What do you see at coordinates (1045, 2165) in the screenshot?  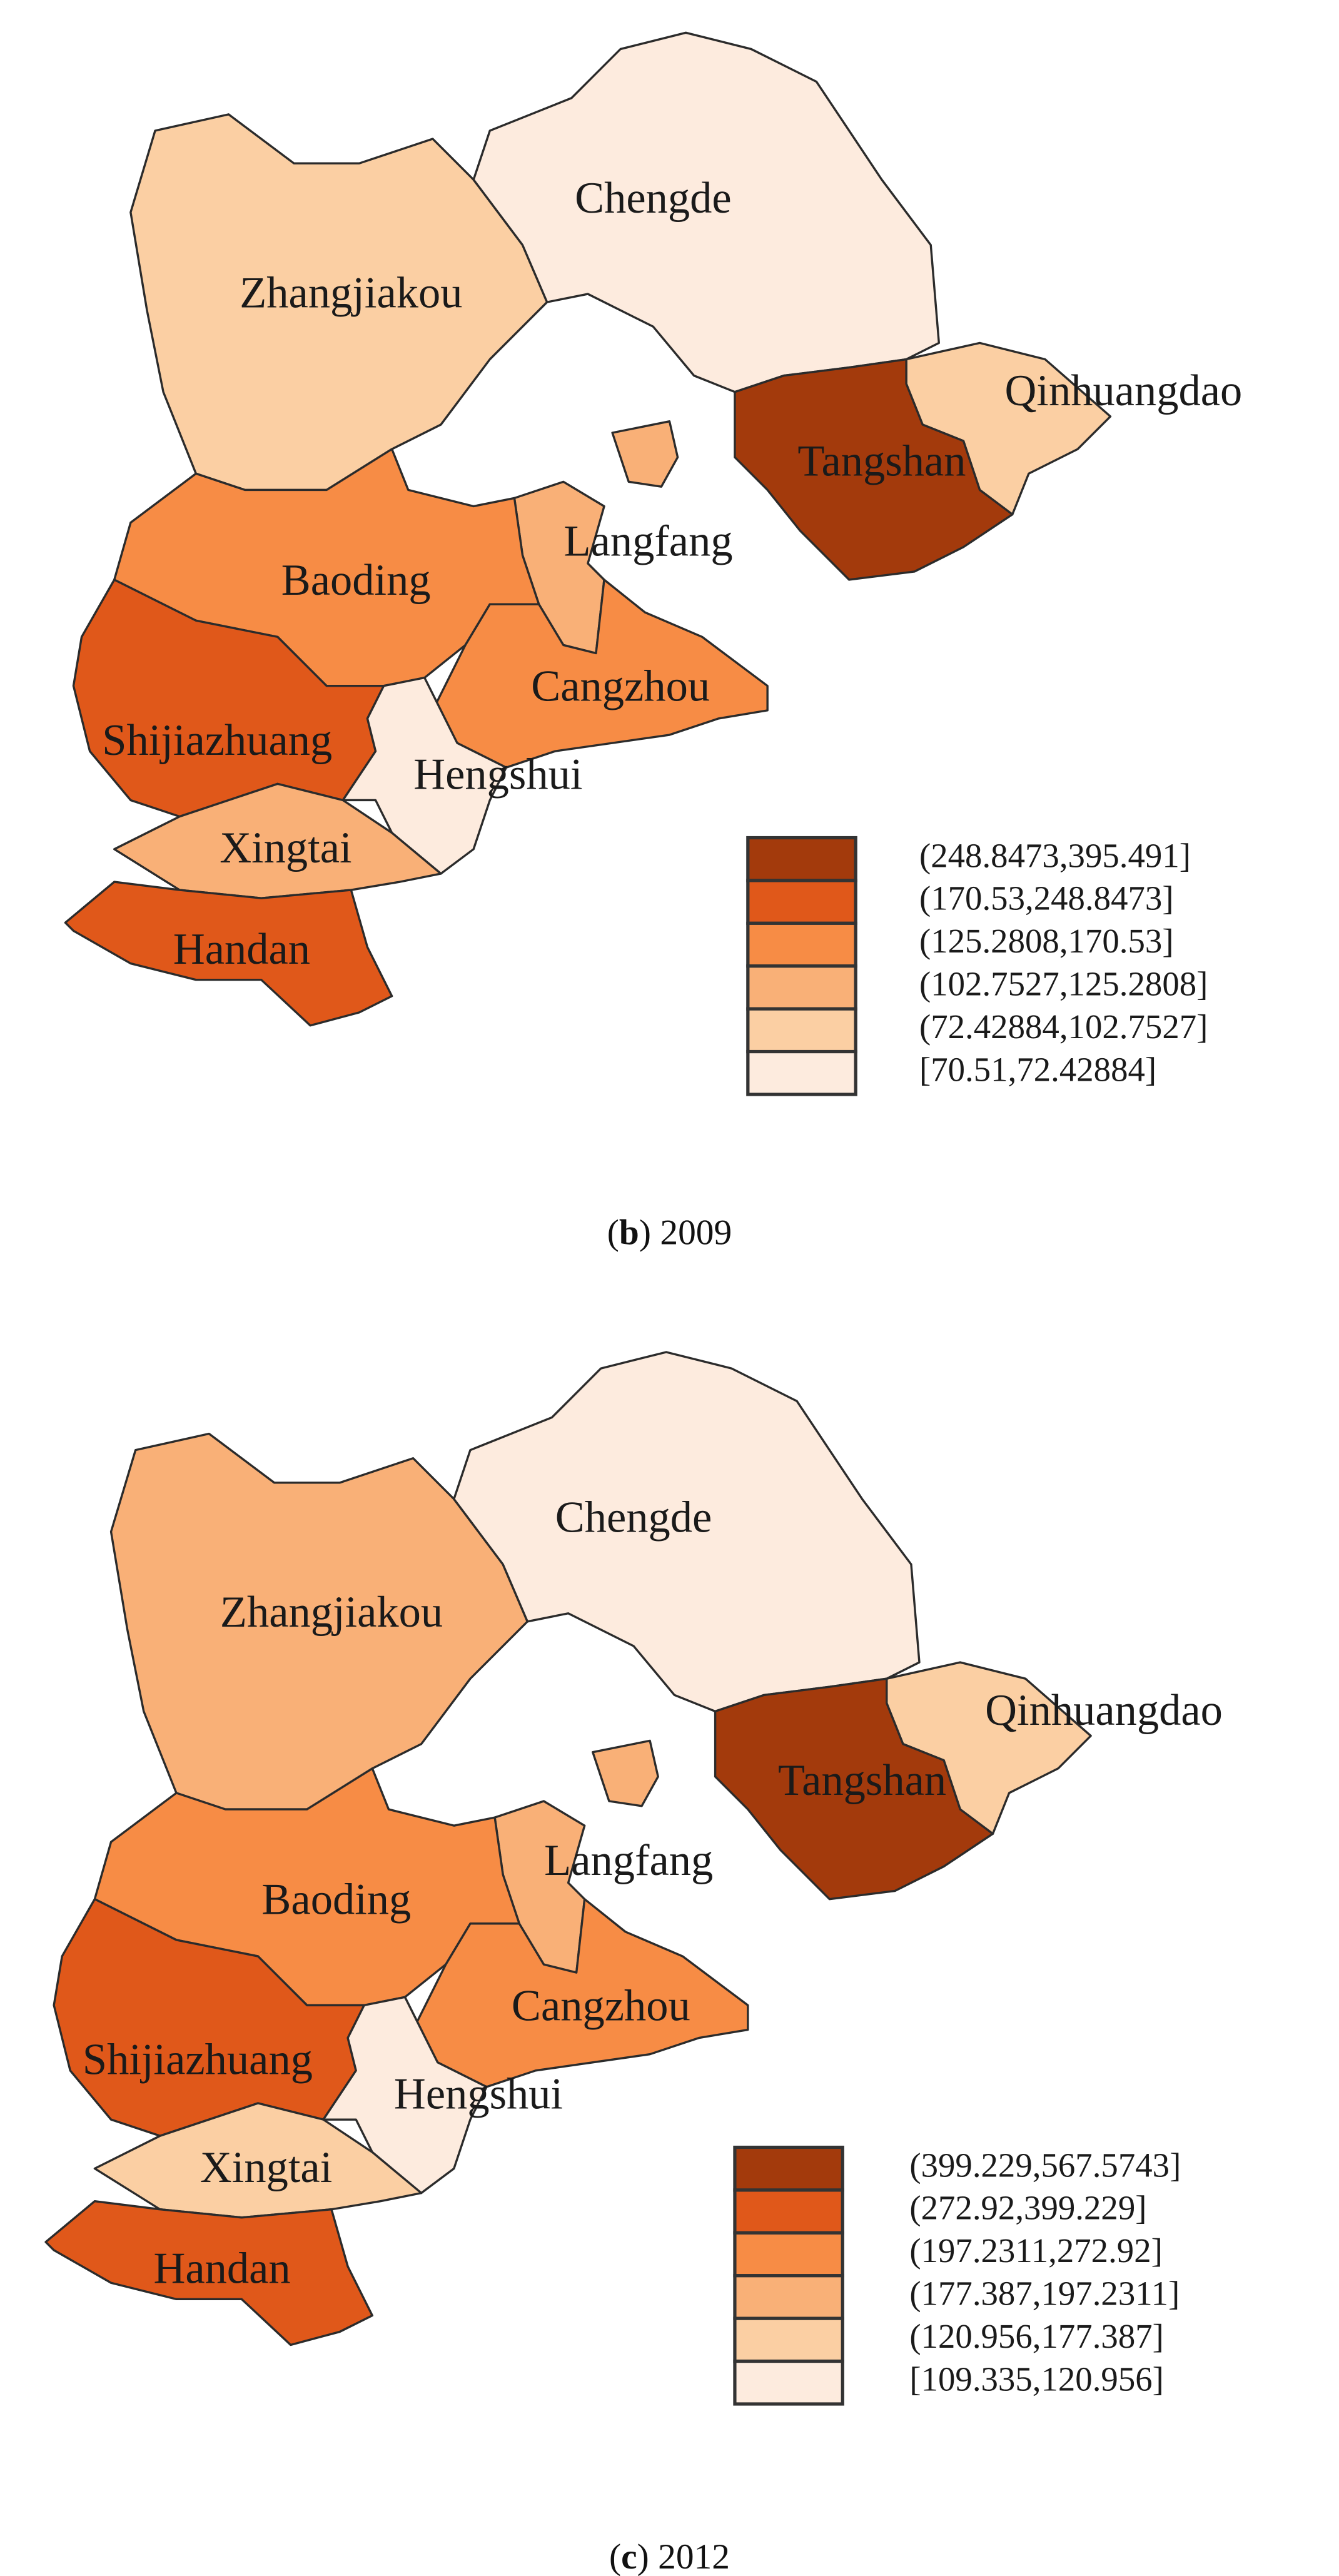 I see `legend-label: (399.229,567.5743]` at bounding box center [1045, 2165].